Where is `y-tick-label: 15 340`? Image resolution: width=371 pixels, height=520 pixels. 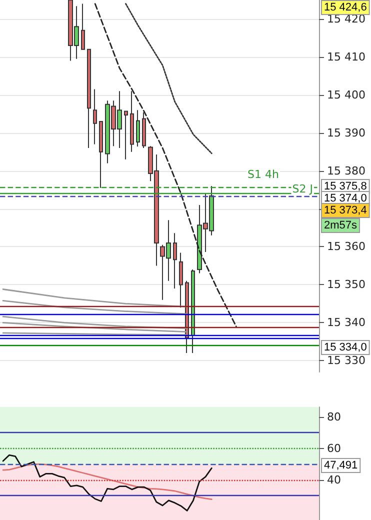 y-tick-label: 15 340 is located at coordinates (346, 323).